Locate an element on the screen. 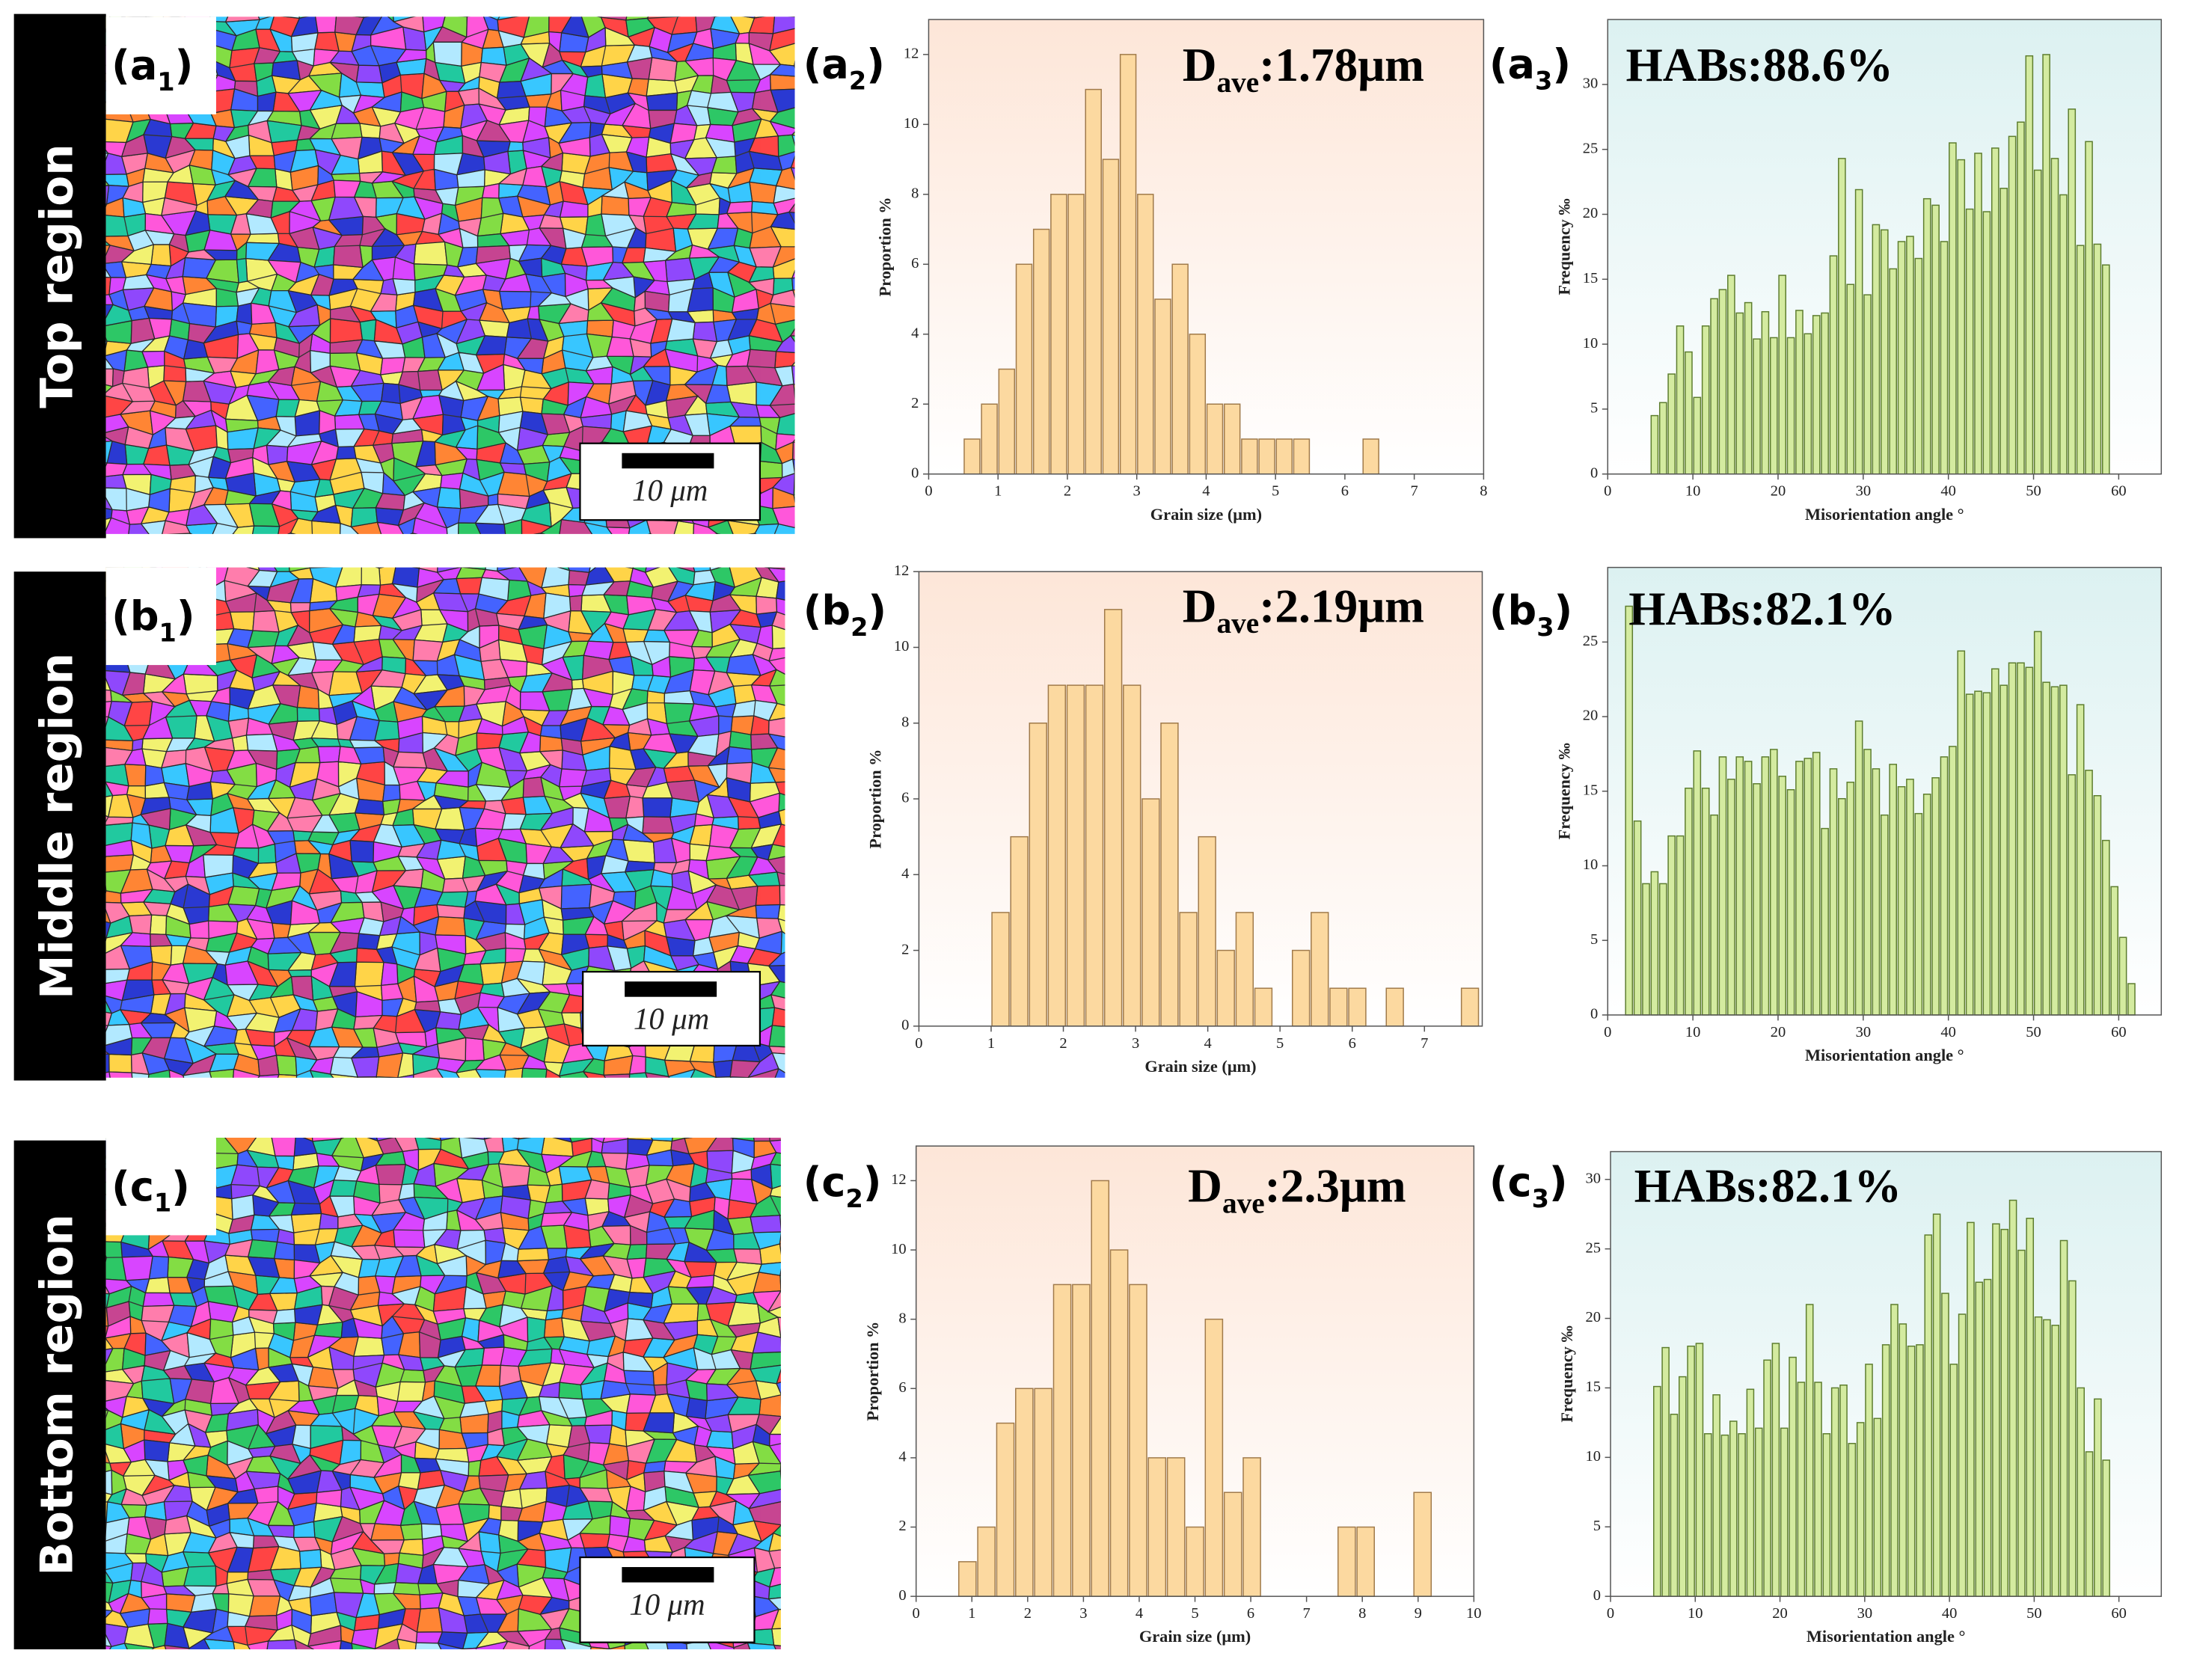 The image size is (2185, 1680). region-label: Bottom region is located at coordinates (58, 1395).